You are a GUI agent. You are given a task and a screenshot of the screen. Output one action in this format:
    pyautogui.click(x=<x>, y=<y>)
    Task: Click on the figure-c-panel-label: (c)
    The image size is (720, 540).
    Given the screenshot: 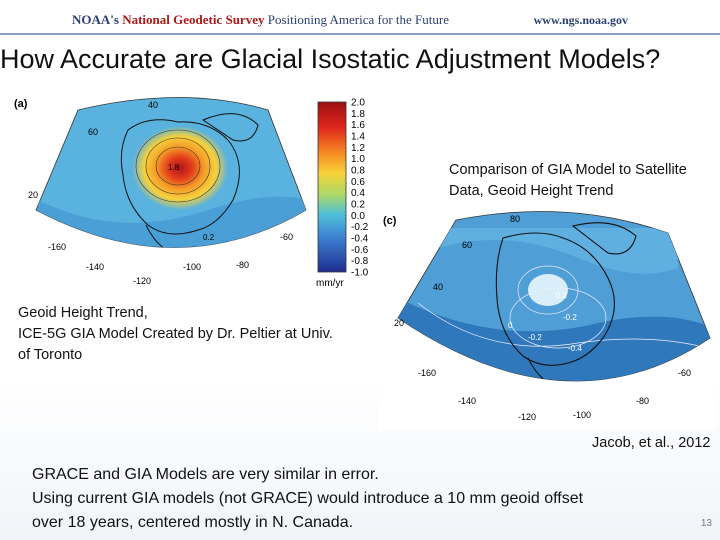 What is the action you would take?
    pyautogui.click(x=390, y=221)
    